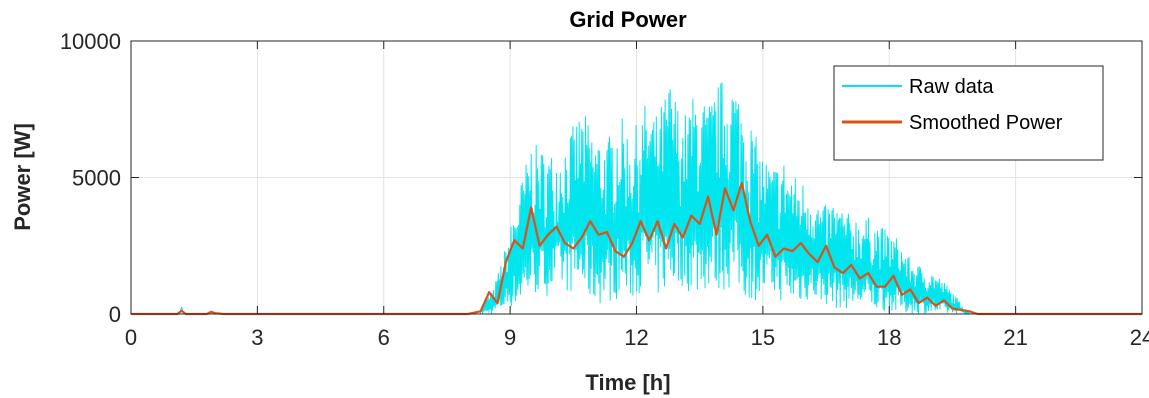 Image resolution: width=1149 pixels, height=398 pixels. I want to click on x-tick-label: 0, so click(131, 337).